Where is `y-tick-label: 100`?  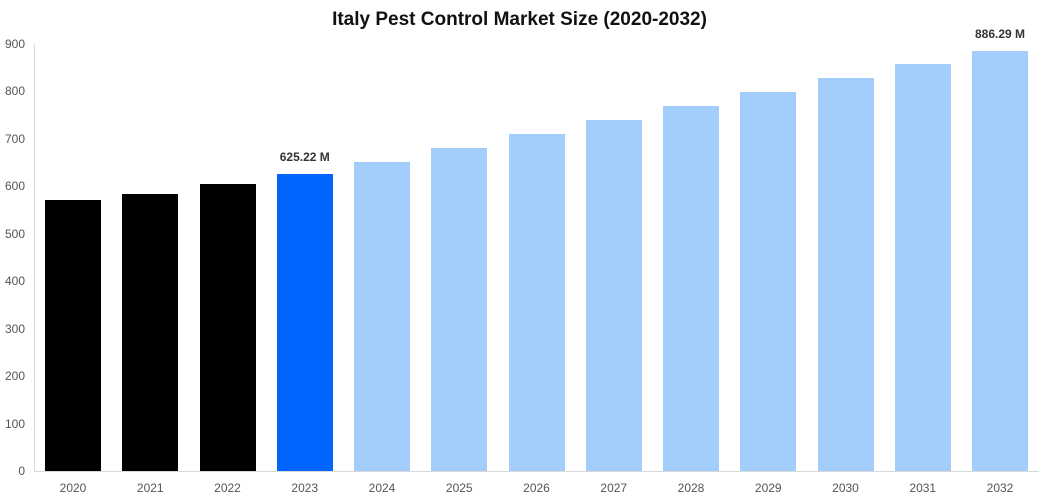 y-tick-label: 100 is located at coordinates (14, 423).